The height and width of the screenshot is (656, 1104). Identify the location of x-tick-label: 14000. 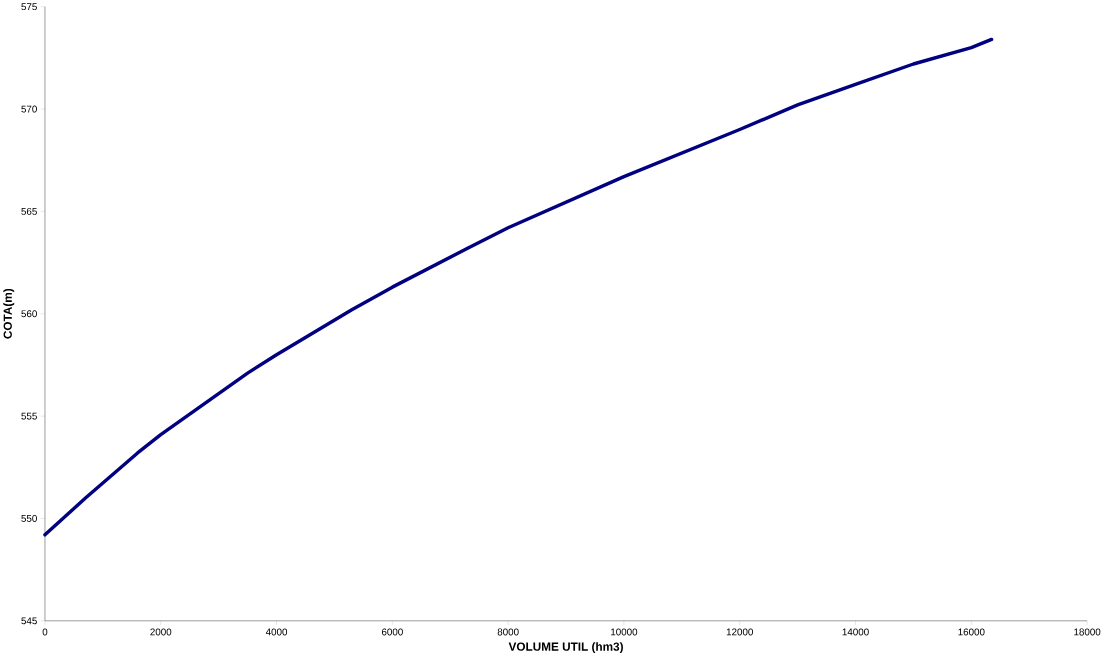
(855, 632).